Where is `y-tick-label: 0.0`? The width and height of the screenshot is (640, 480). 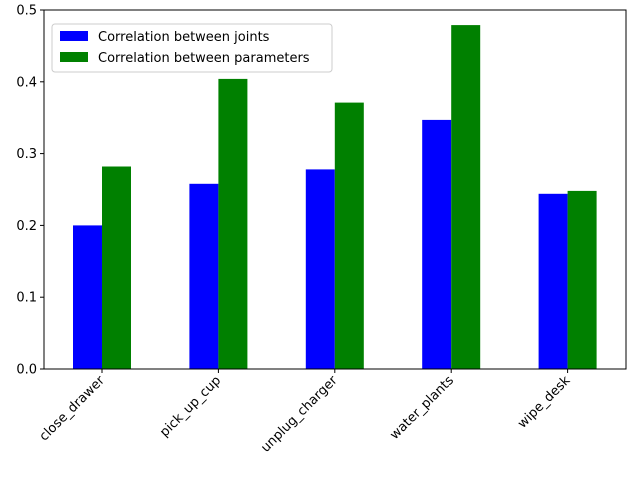 y-tick-label: 0.0 is located at coordinates (26, 370).